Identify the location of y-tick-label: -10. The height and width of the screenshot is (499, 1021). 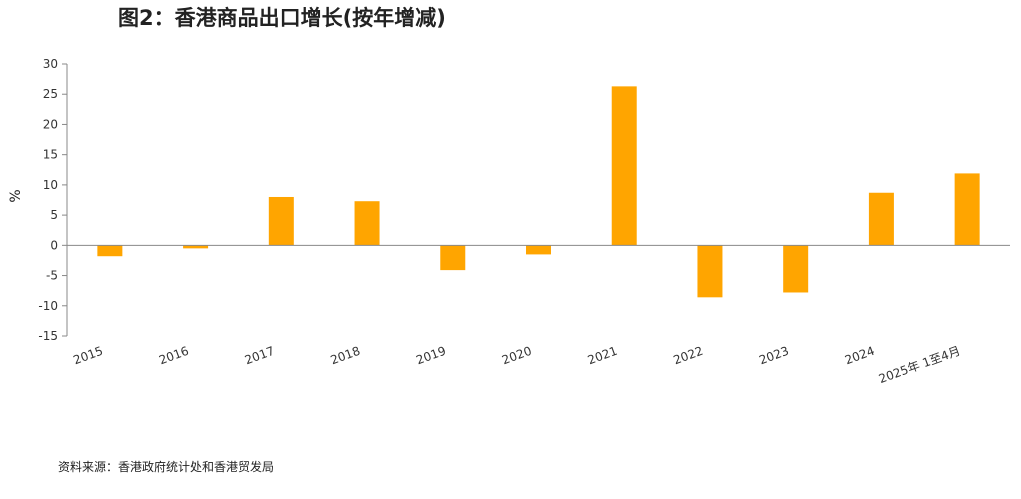
(48, 306).